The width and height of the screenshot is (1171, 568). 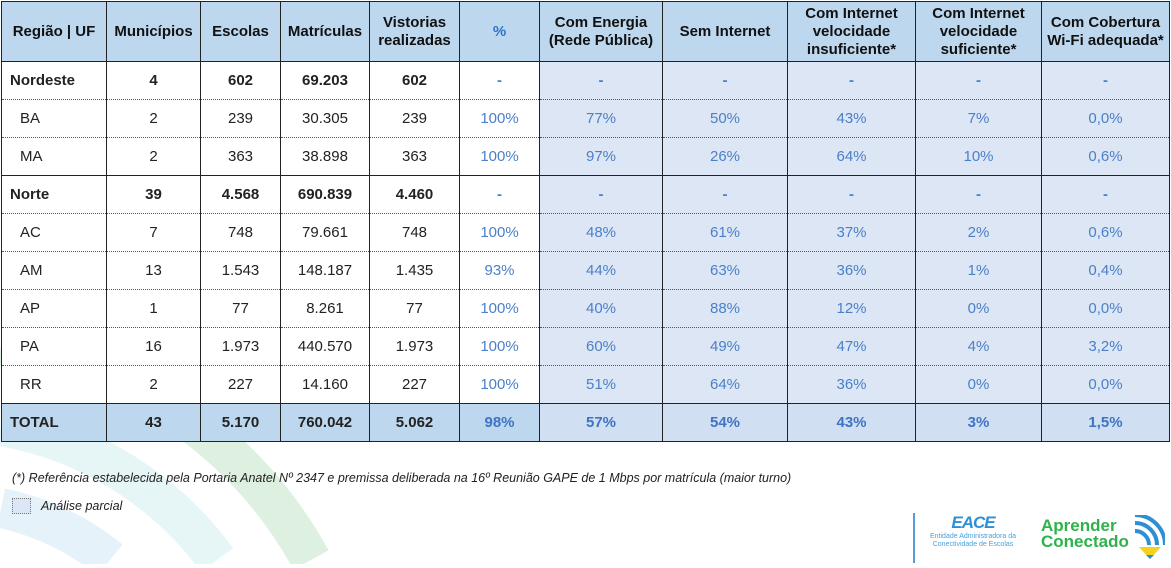 What do you see at coordinates (725, 270) in the screenshot?
I see `cell-no-internet: 63%` at bounding box center [725, 270].